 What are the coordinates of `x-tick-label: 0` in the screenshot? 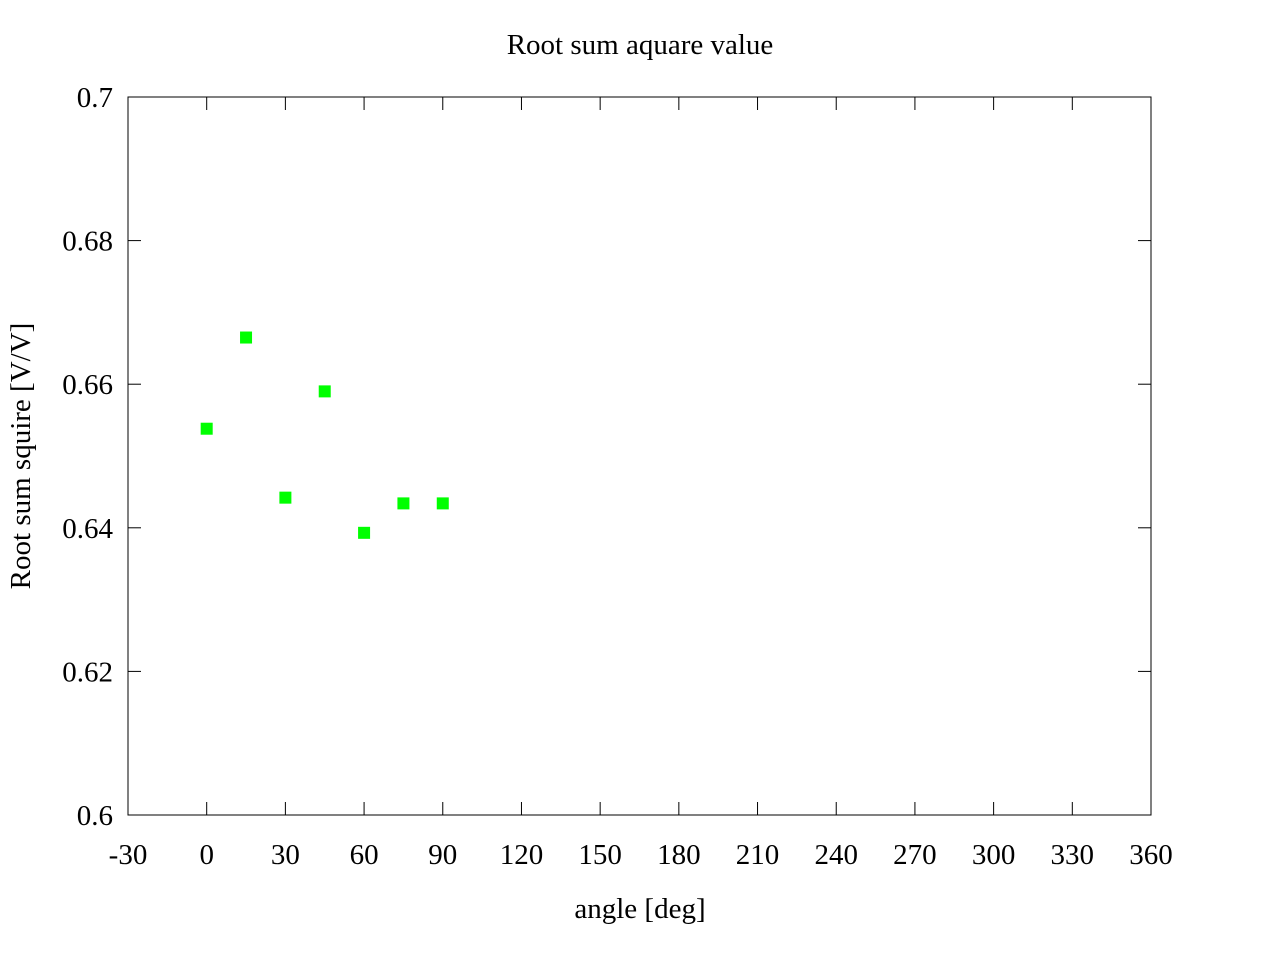 It's located at (206, 855).